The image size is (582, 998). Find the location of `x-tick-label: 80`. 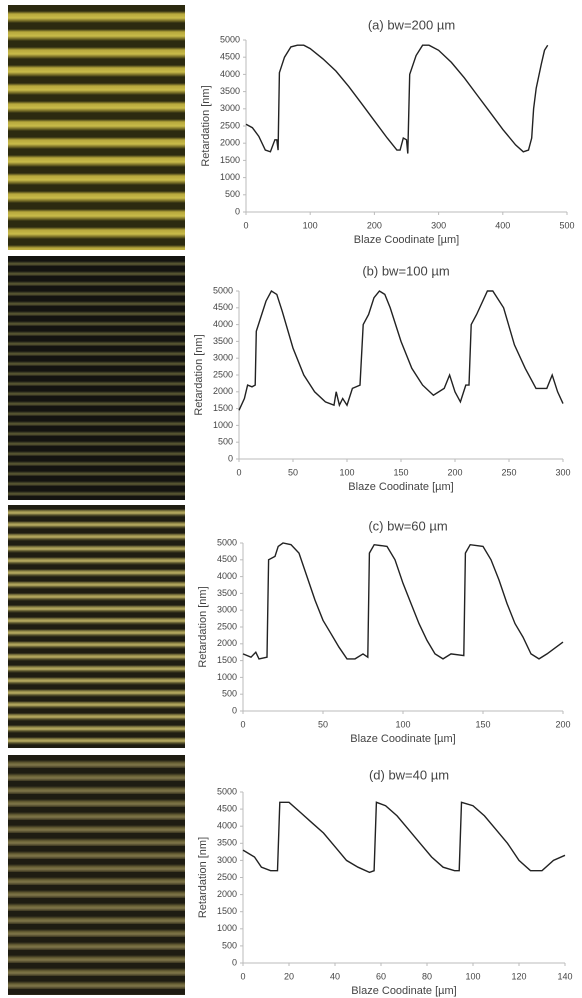

x-tick-label: 80 is located at coordinates (427, 976).